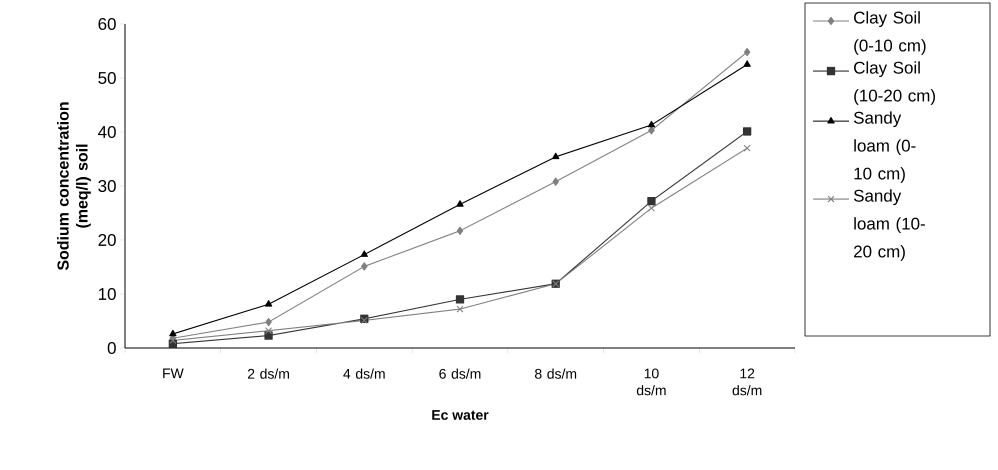  What do you see at coordinates (459, 373) in the screenshot?
I see `x-tick-label: 6 ds/m` at bounding box center [459, 373].